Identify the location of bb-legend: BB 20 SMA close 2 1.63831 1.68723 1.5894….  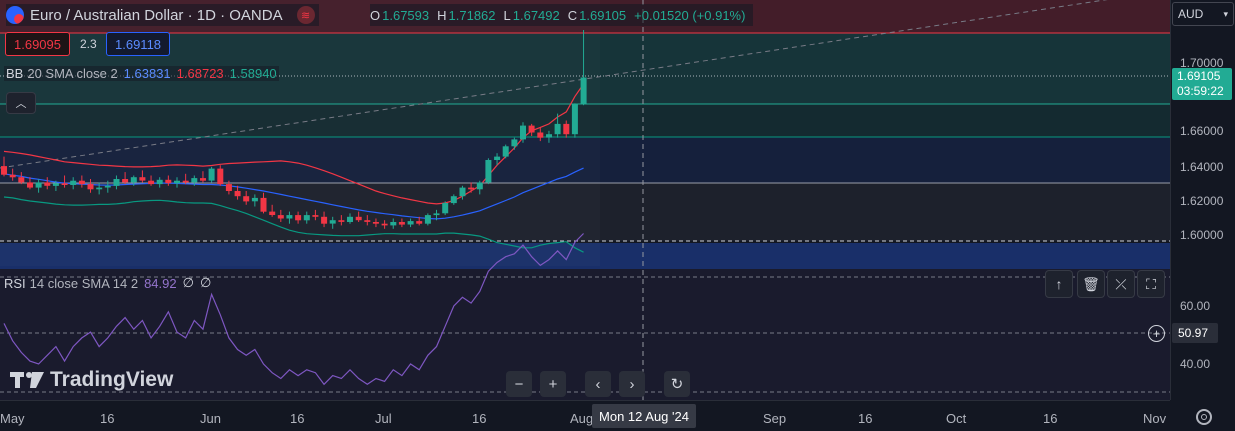
(141, 73).